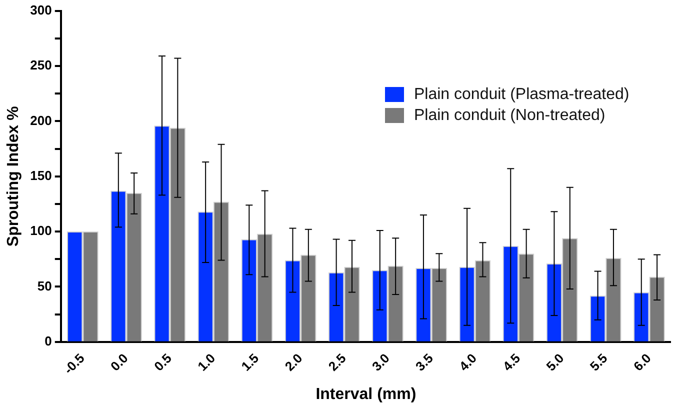 Image resolution: width=675 pixels, height=408 pixels. What do you see at coordinates (555, 362) in the screenshot?
I see `x-tick-label: 5.0` at bounding box center [555, 362].